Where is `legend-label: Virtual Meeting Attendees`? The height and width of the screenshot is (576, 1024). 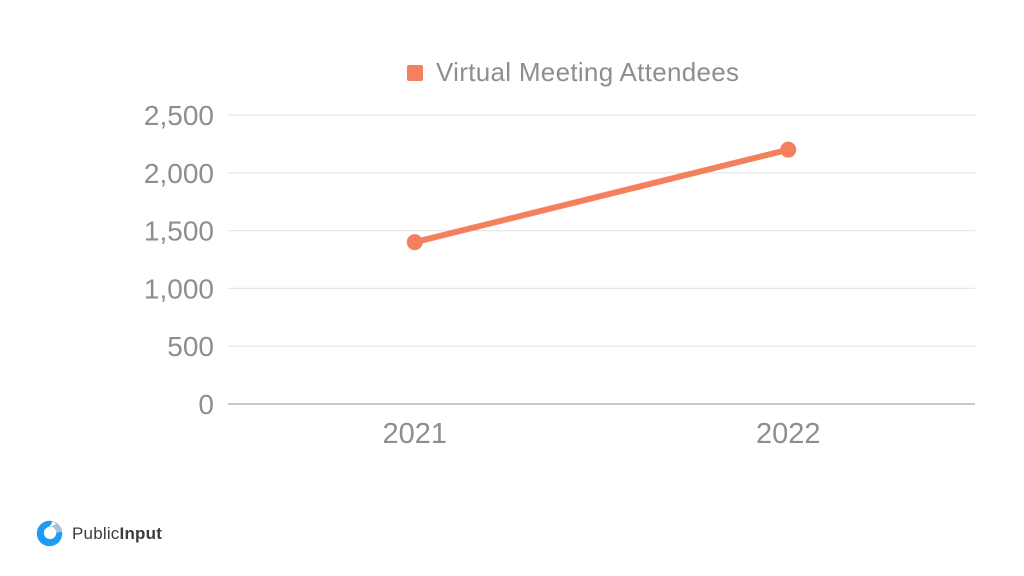 legend-label: Virtual Meeting Attendees is located at coordinates (588, 72).